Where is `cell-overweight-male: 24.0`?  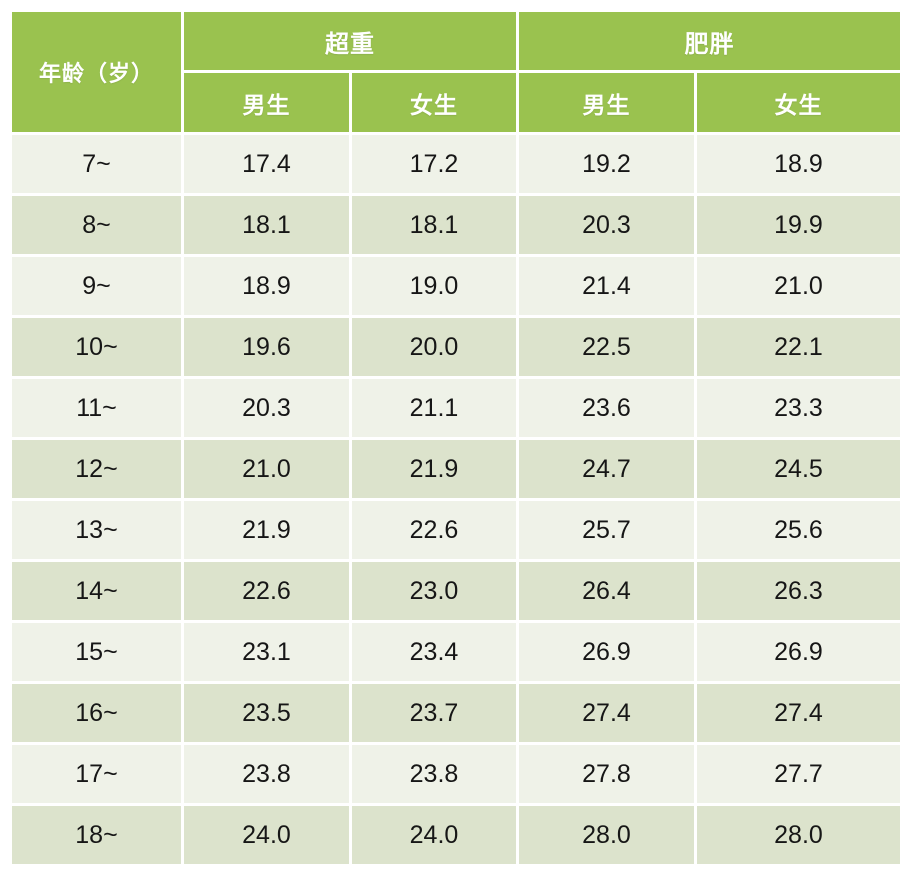 cell-overweight-male: 24.0 is located at coordinates (268, 835).